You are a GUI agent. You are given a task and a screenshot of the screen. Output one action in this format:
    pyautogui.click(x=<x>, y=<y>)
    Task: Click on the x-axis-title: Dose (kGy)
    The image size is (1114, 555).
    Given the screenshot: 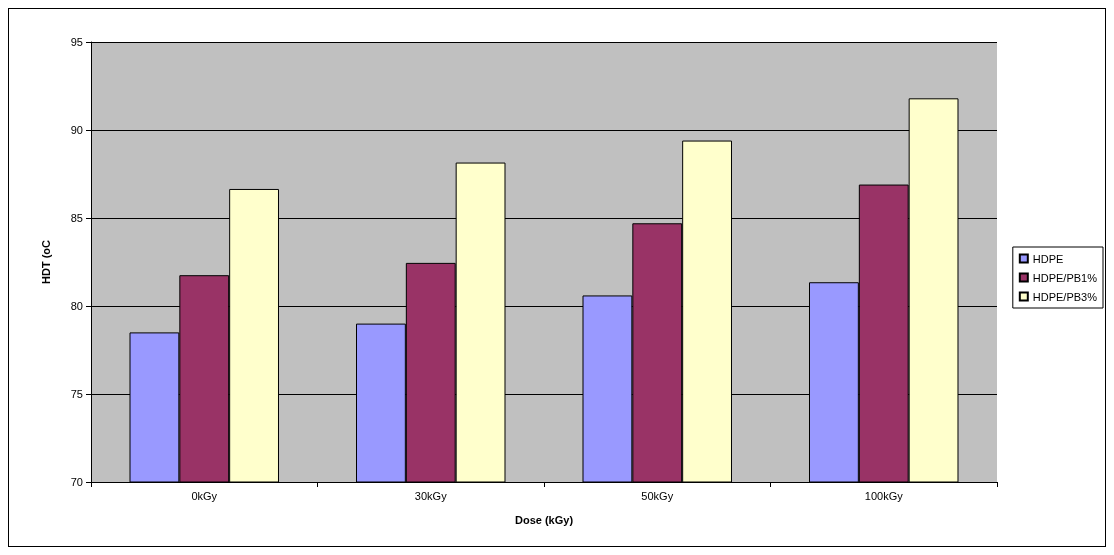 What is the action you would take?
    pyautogui.click(x=544, y=519)
    